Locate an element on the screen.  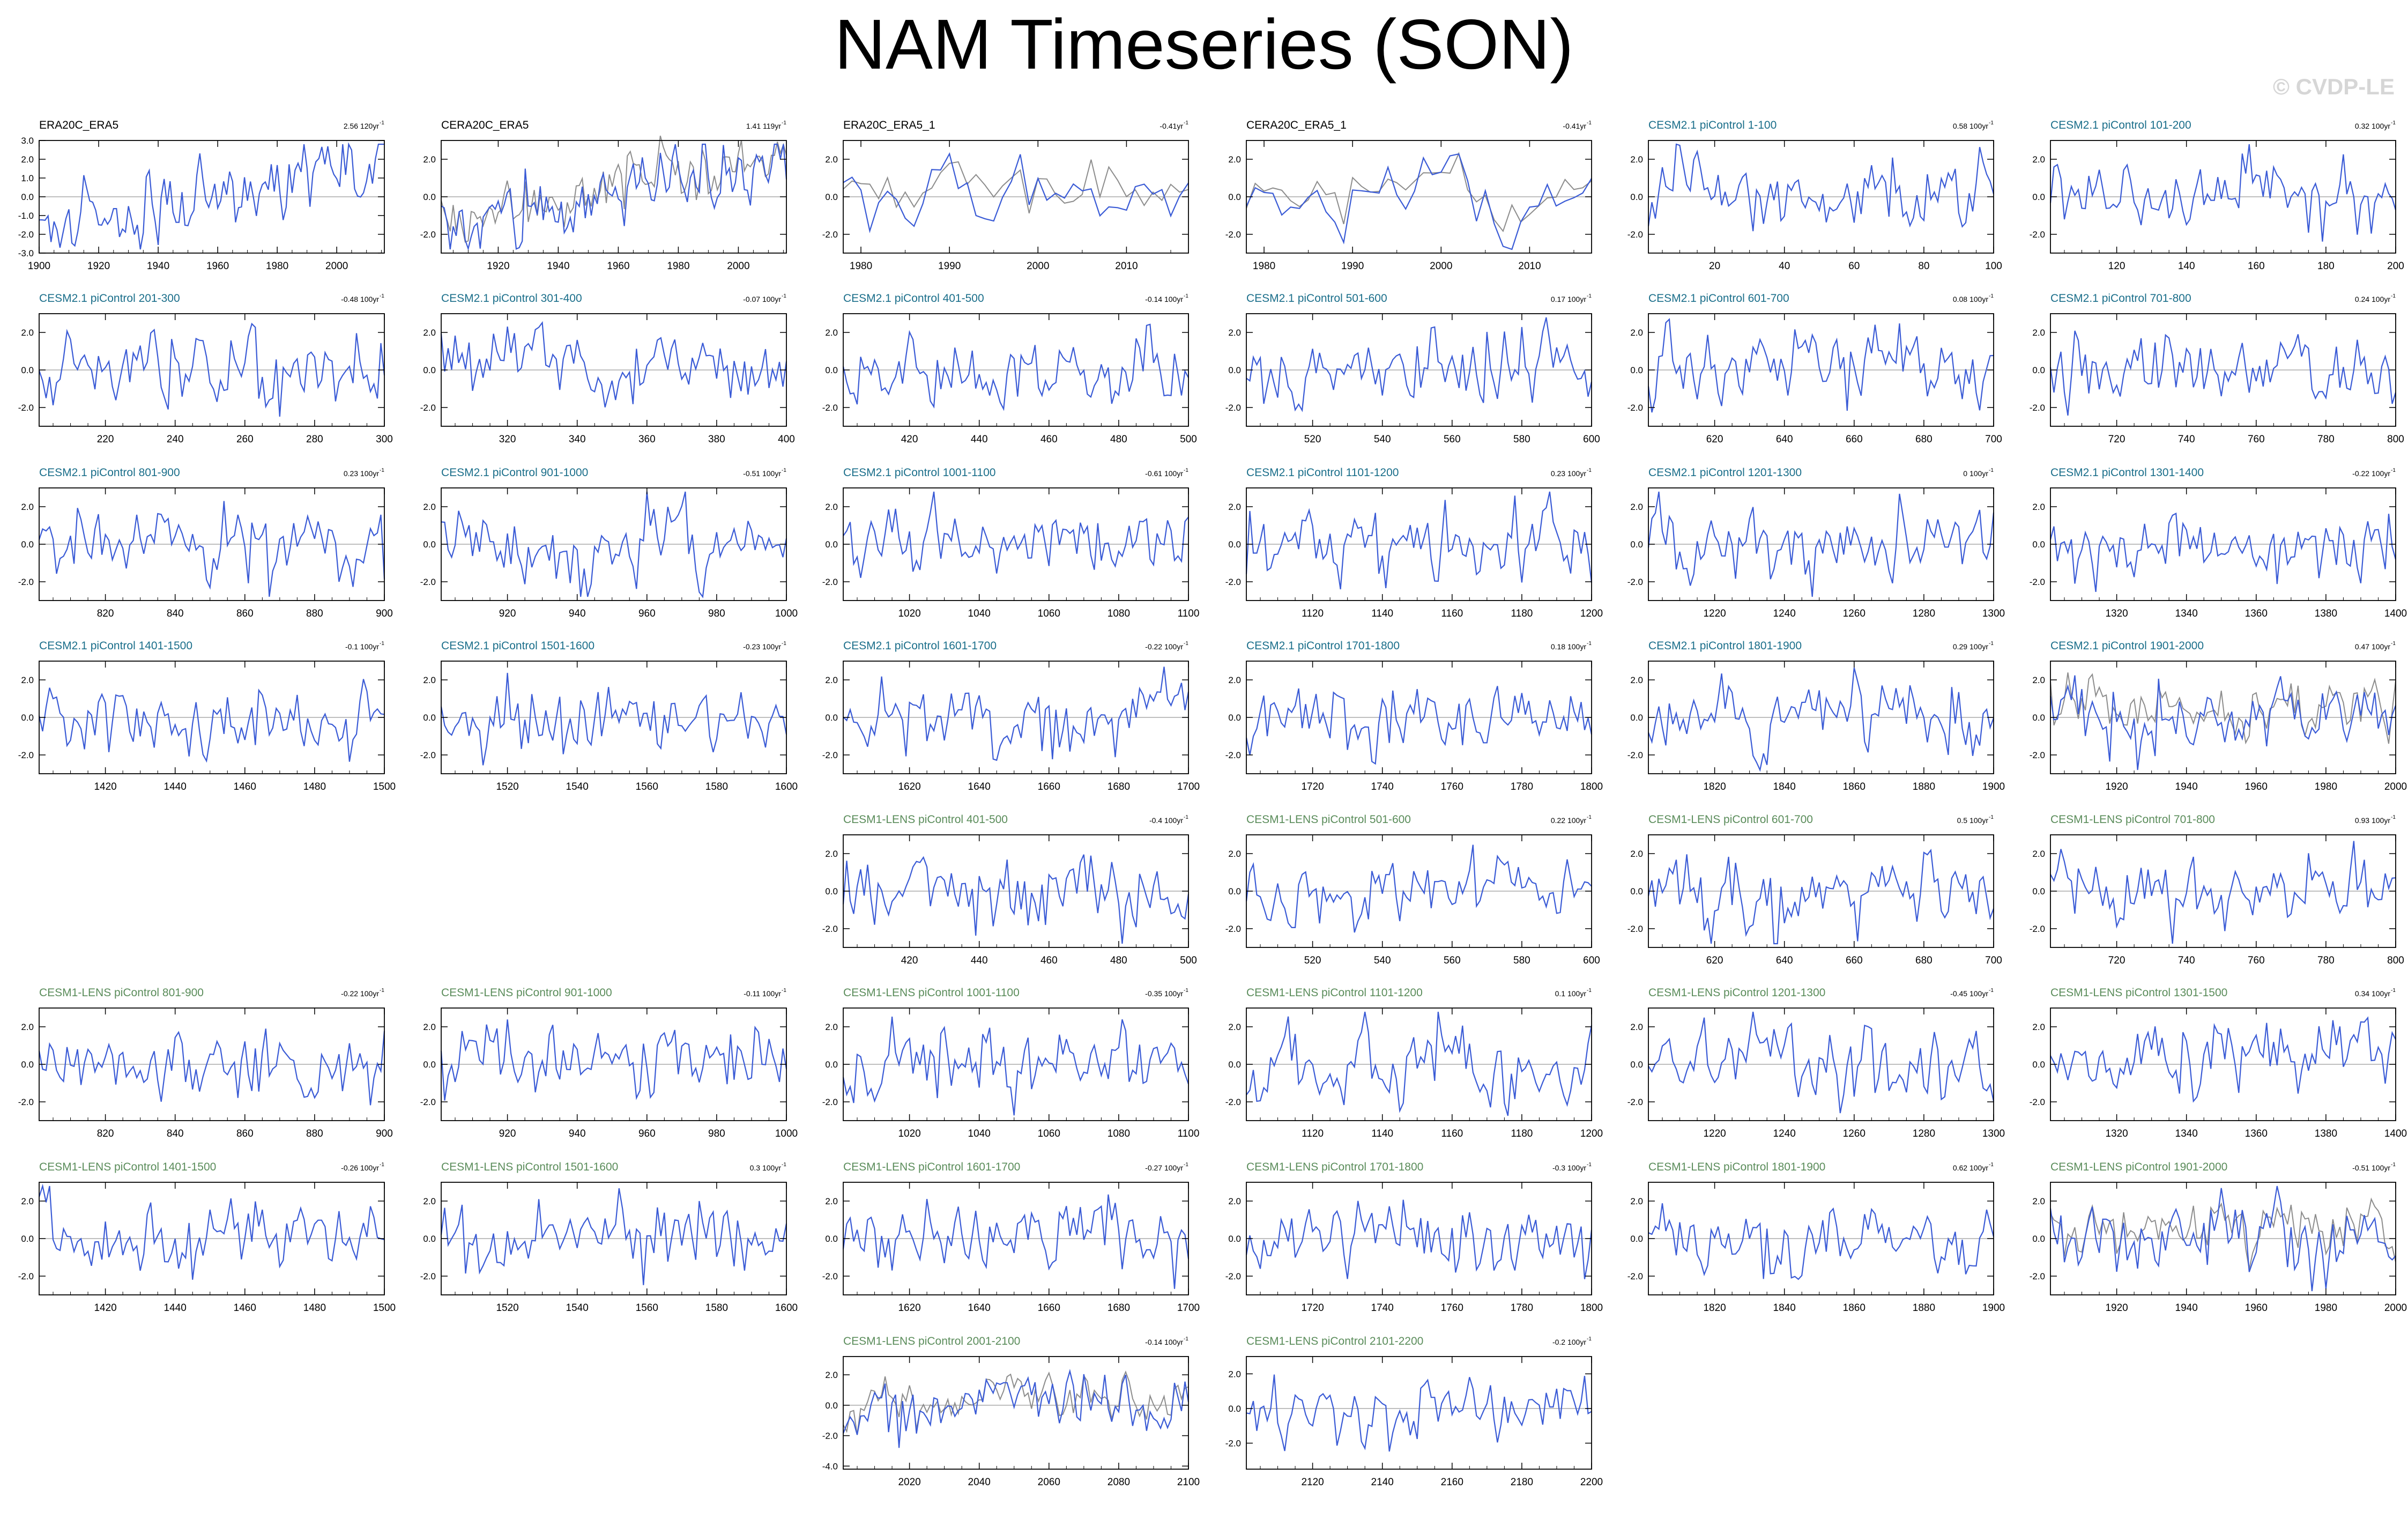
x-tick-label: 1180 is located at coordinates (1522, 1133).